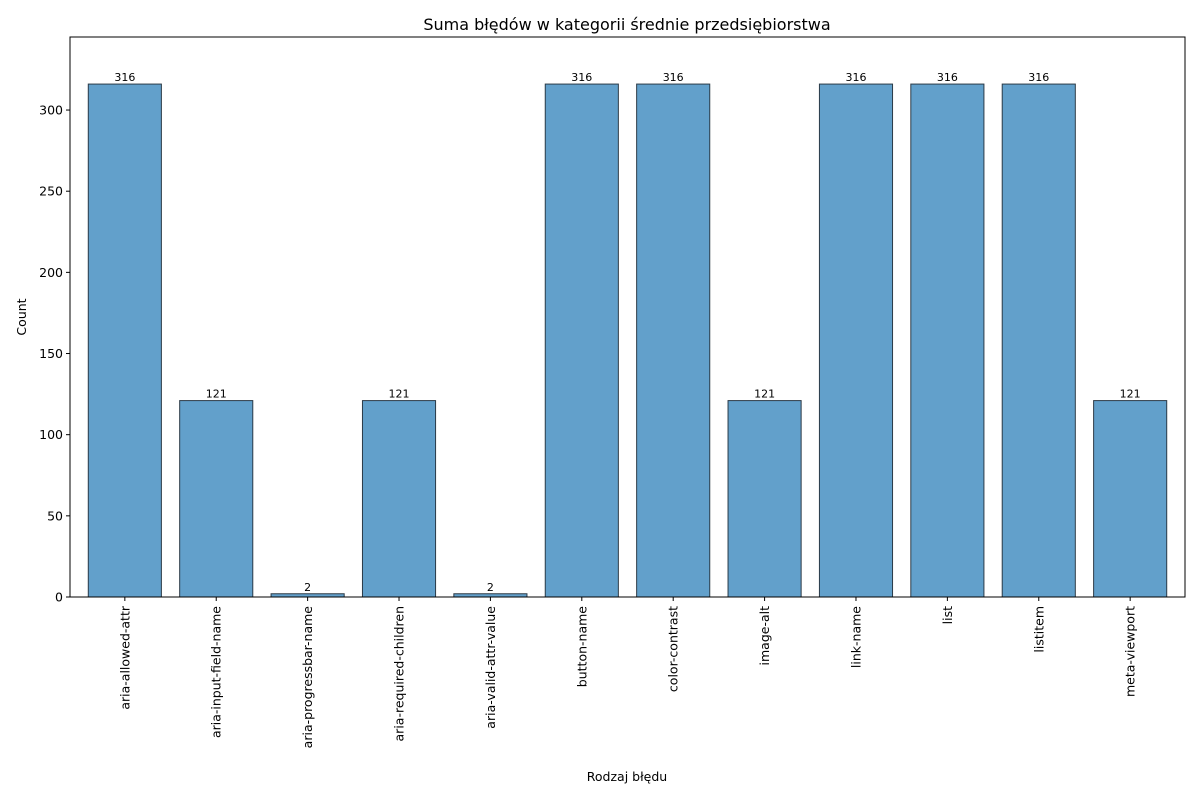 The height and width of the screenshot is (800, 1200). I want to click on data-label-list: 316, so click(947, 77).